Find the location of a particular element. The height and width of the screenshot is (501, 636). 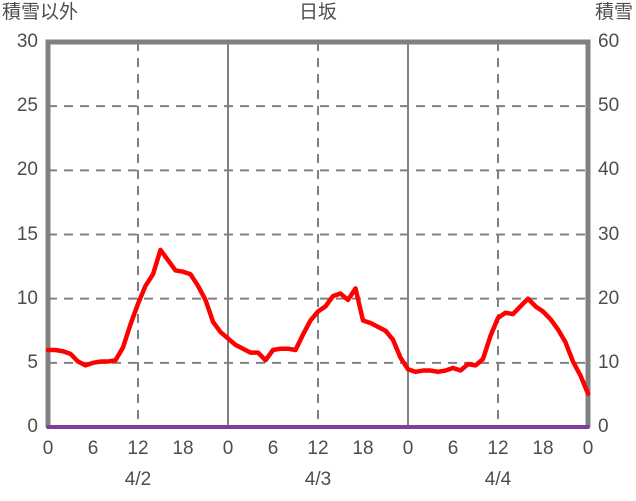

y-axis-right-tick: 20 is located at coordinates (609, 298).